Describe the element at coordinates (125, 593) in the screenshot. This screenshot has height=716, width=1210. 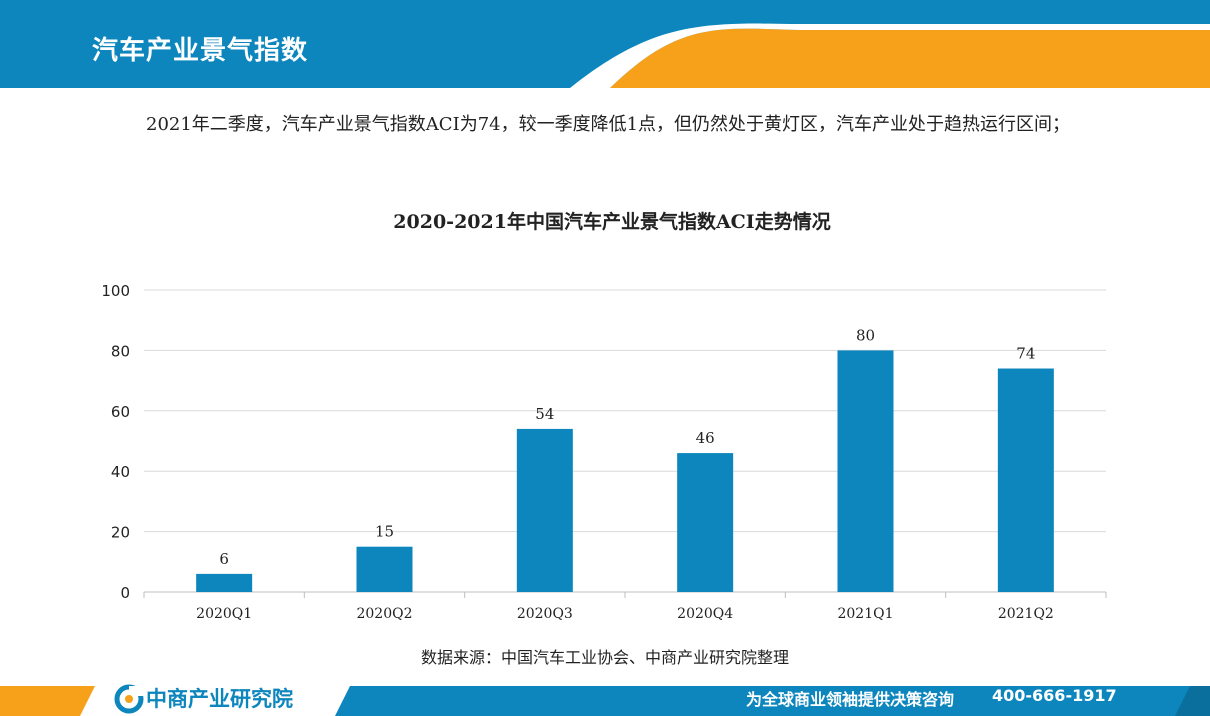
I see `y-tick-label: 0` at that location.